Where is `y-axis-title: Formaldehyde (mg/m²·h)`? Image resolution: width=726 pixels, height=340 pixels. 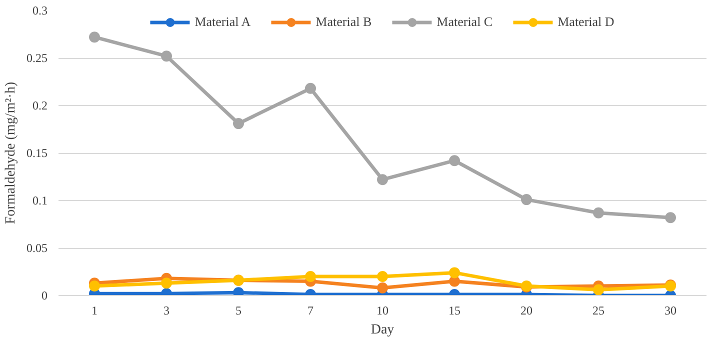 y-axis-title: Formaldehyde (mg/m²·h) is located at coordinates (11, 153).